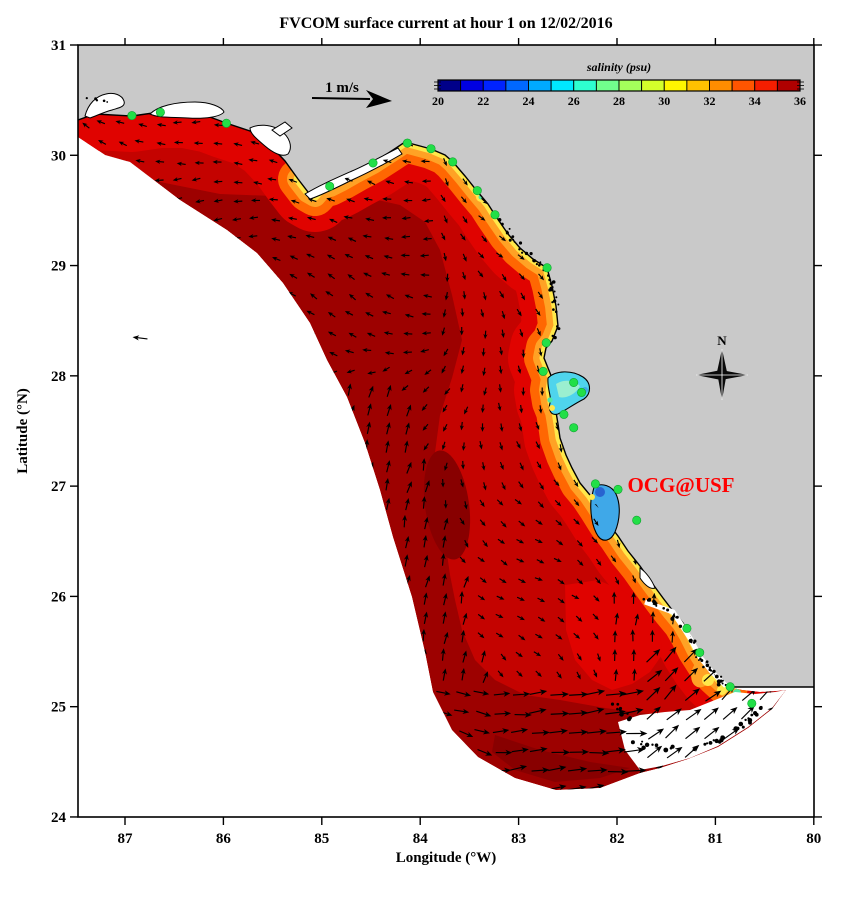  I want to click on scale-arrow-icon, so click(351, 99).